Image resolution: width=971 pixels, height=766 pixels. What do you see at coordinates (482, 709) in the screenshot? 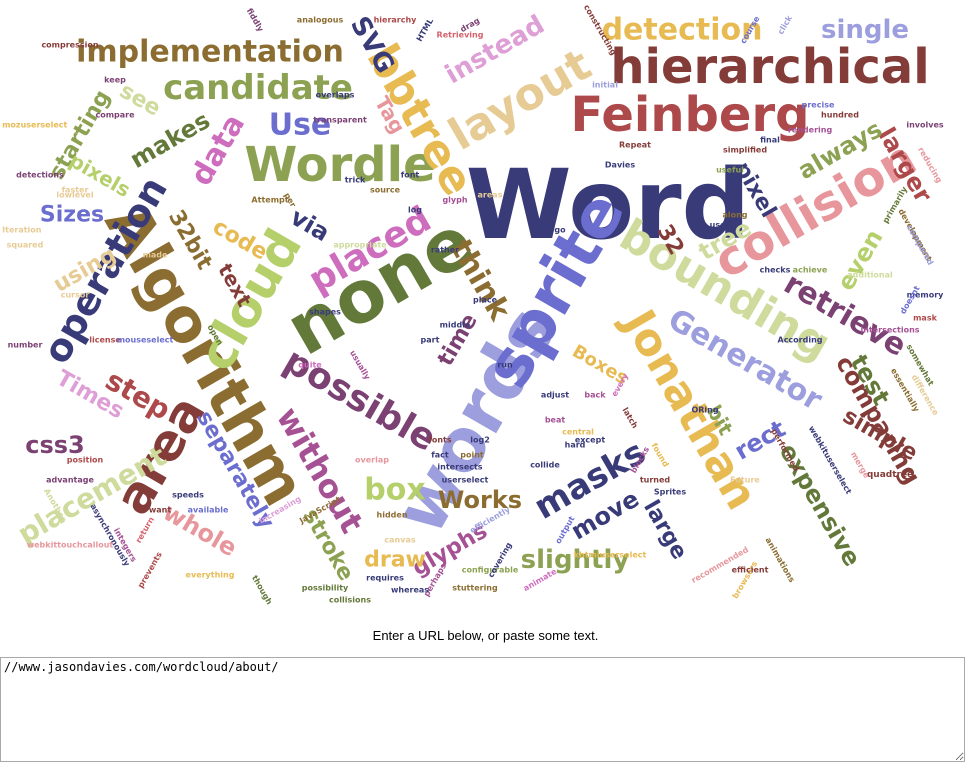
I see `url-textarea` at bounding box center [482, 709].